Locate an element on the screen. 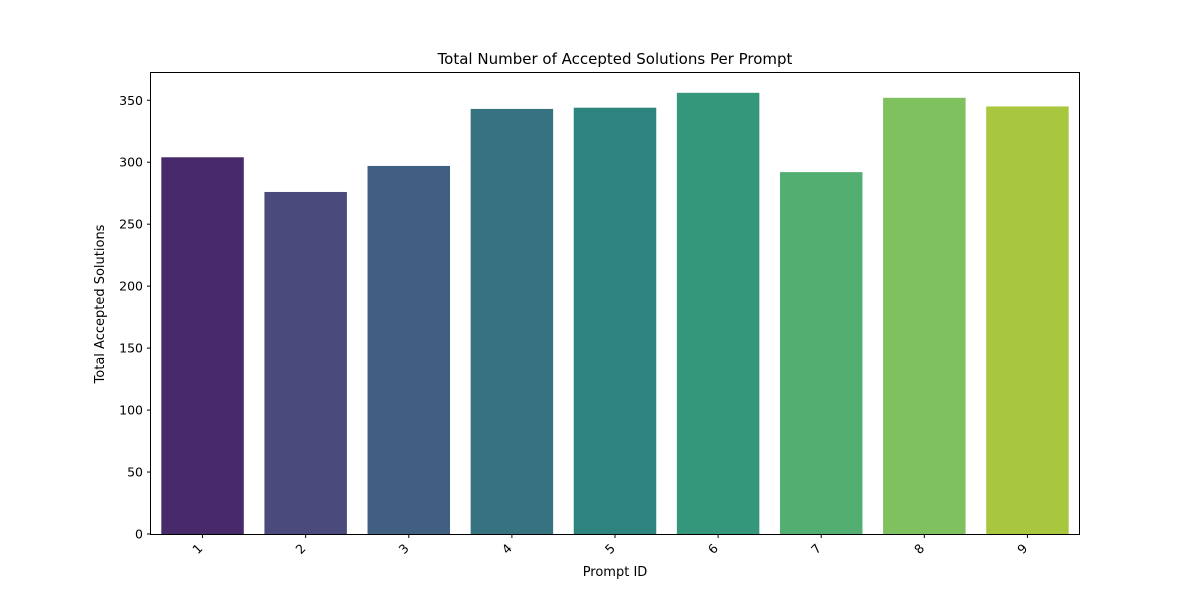 This screenshot has width=1200, height=600. y-tick-label: 300 is located at coordinates (131, 162).